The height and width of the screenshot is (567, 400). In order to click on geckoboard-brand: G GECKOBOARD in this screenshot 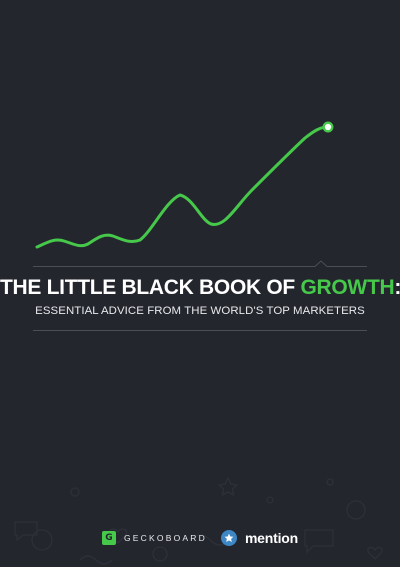, I will do `click(154, 538)`.